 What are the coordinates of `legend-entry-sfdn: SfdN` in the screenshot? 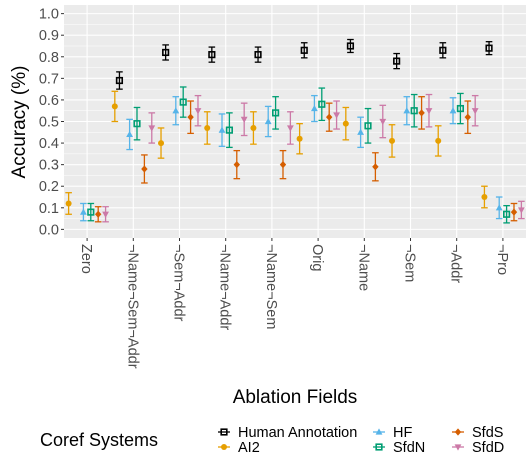 It's located at (399, 447).